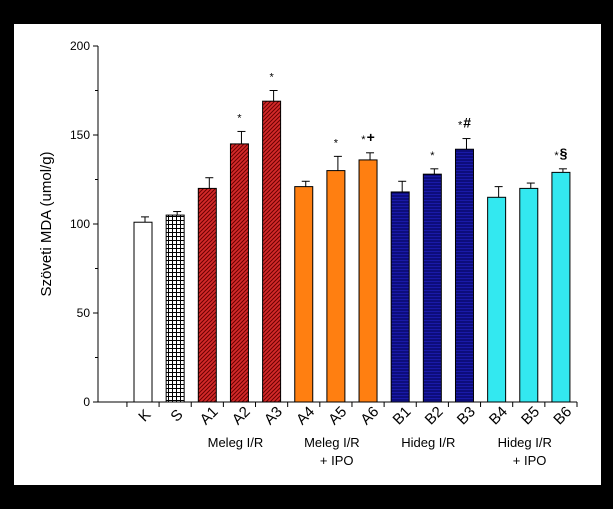 The height and width of the screenshot is (509, 613). Describe the element at coordinates (367, 137) in the screenshot. I see `significance-marker: *+` at that location.